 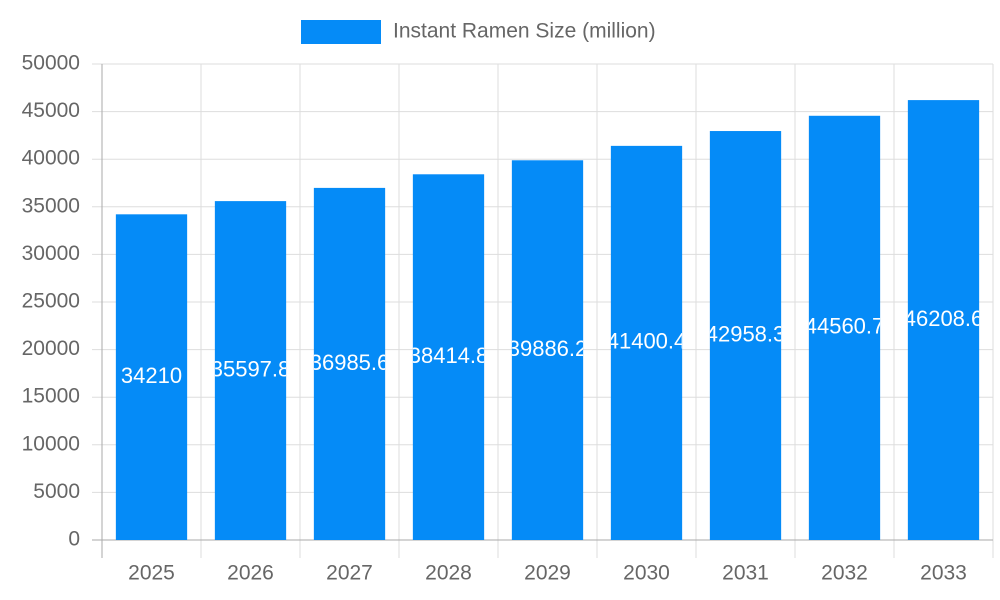 What do you see at coordinates (151, 573) in the screenshot?
I see `x-tick-label: 2025` at bounding box center [151, 573].